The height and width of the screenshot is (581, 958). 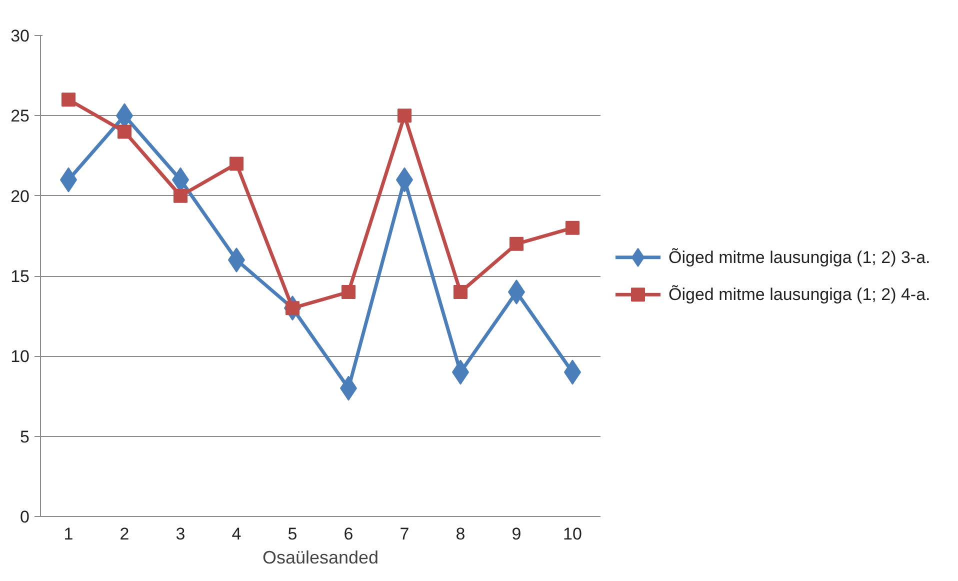 What do you see at coordinates (237, 534) in the screenshot?
I see `x-tick-label: 4` at bounding box center [237, 534].